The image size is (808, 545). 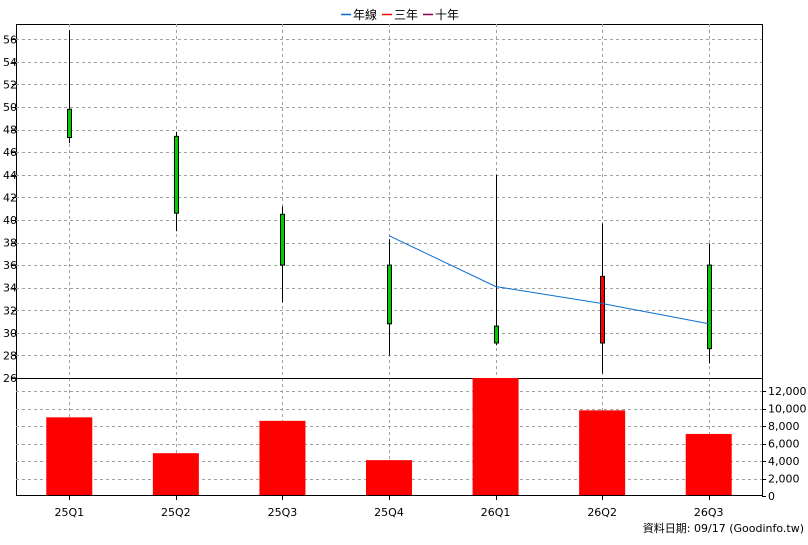 I want to click on volume-tick-label: 10,000, so click(x=787, y=409).